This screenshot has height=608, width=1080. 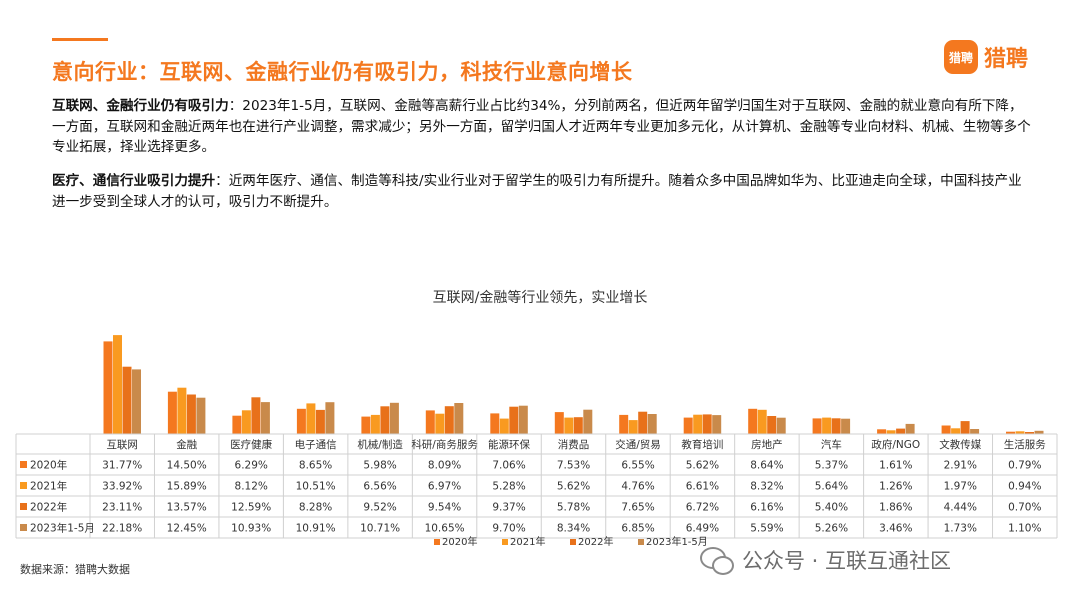 I want to click on table-series-name: 2022年, so click(x=48, y=507).